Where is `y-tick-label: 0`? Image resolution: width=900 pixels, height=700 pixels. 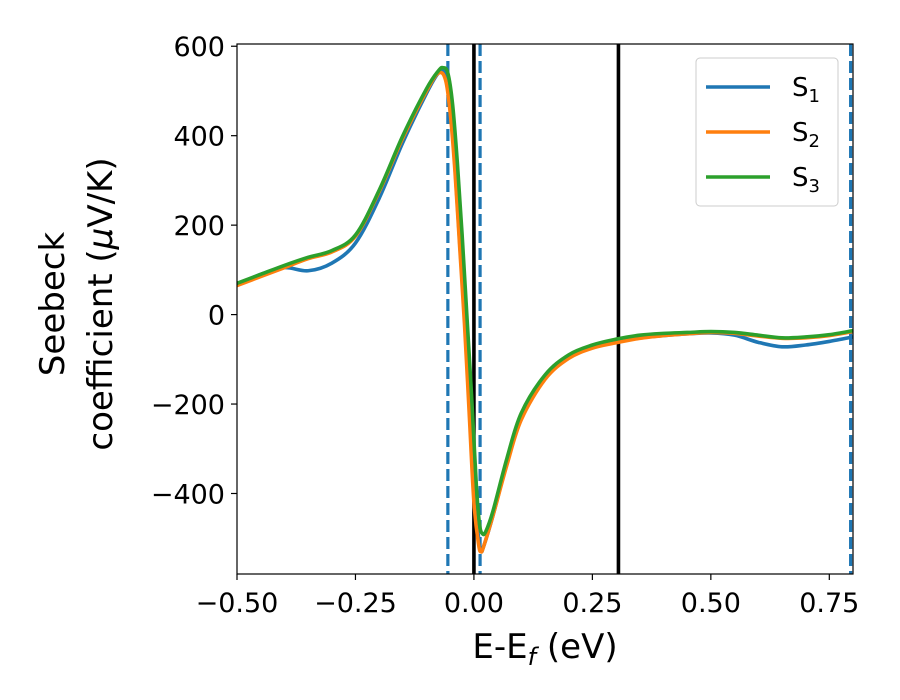 y-tick-label: 0 is located at coordinates (216, 316).